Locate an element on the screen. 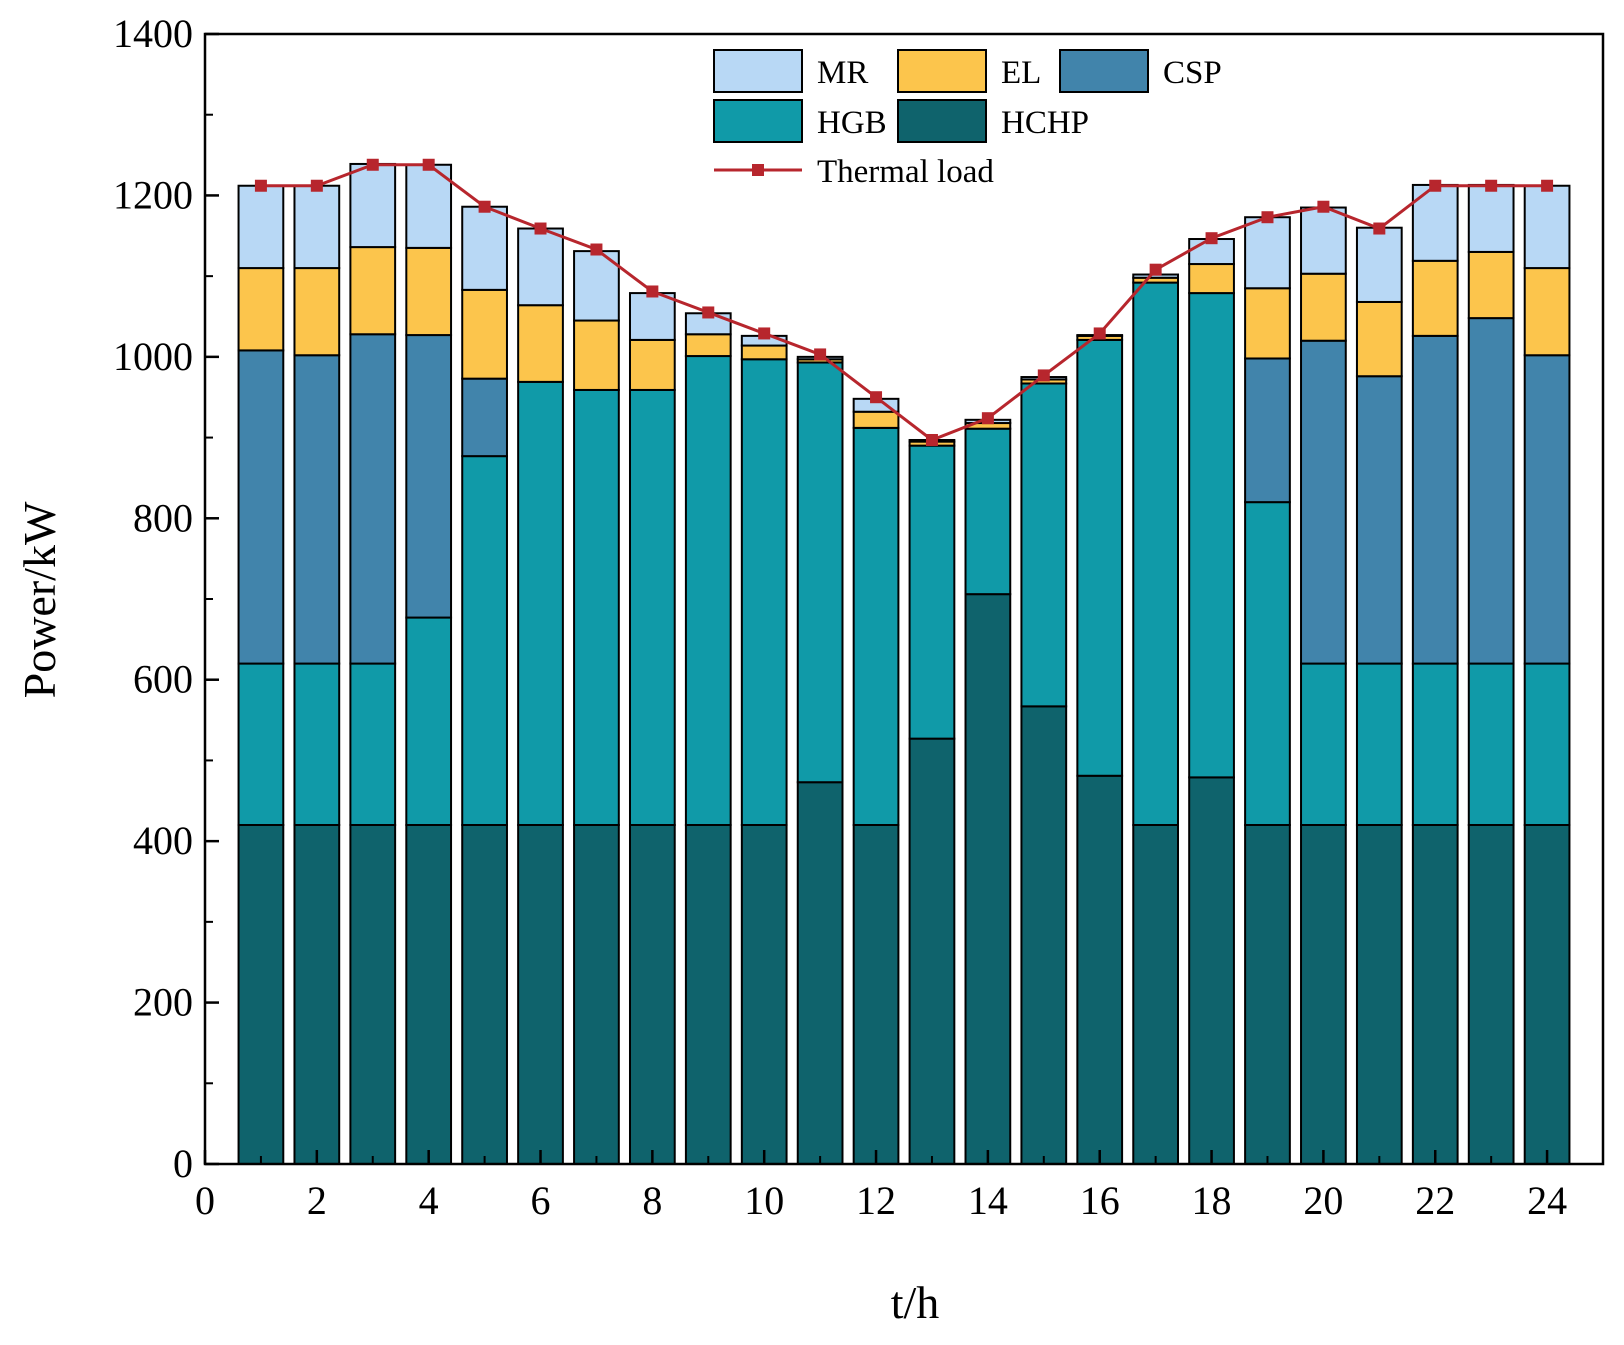 The width and height of the screenshot is (1624, 1345). bar-el-t23 is located at coordinates (1491, 285).